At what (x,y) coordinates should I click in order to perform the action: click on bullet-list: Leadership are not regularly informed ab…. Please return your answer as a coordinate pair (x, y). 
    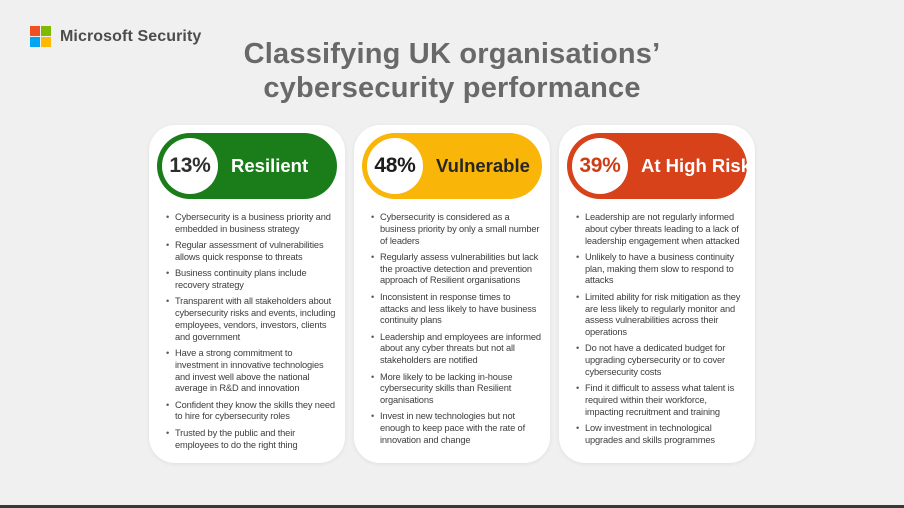
    Looking at the image, I should click on (660, 329).